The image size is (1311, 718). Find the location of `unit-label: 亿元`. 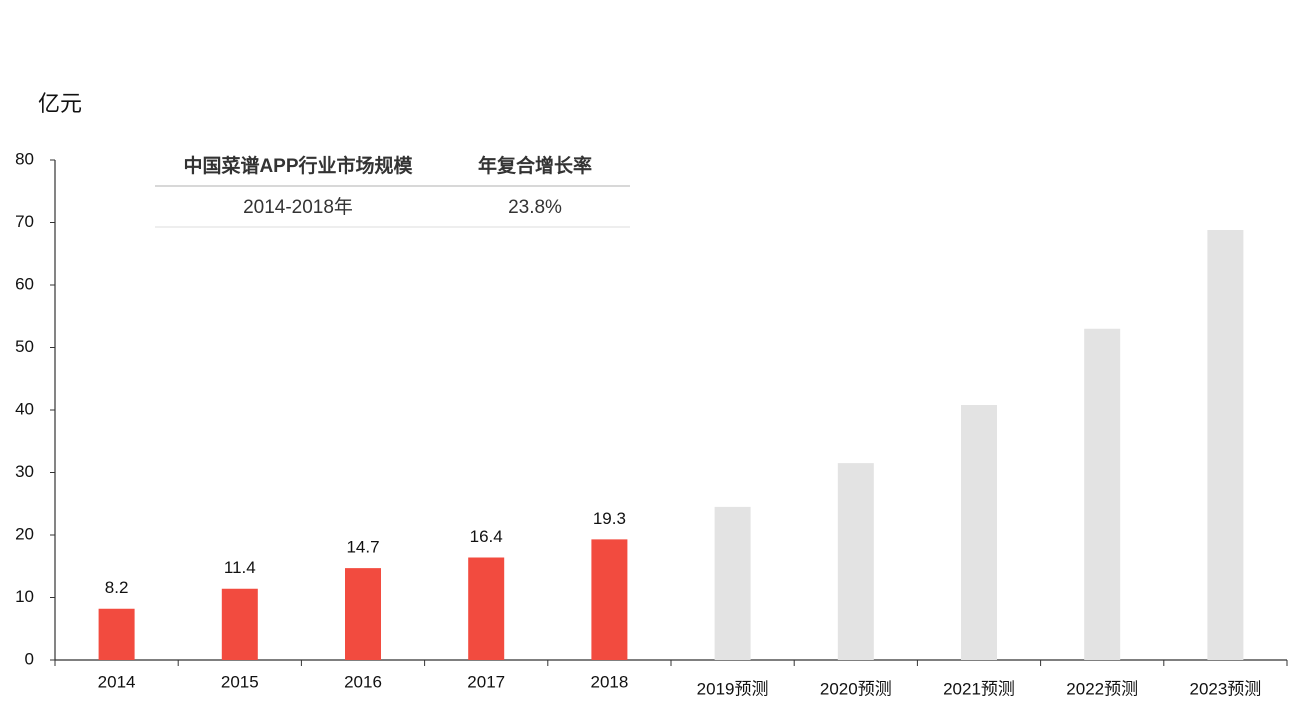

unit-label: 亿元 is located at coordinates (60, 103).